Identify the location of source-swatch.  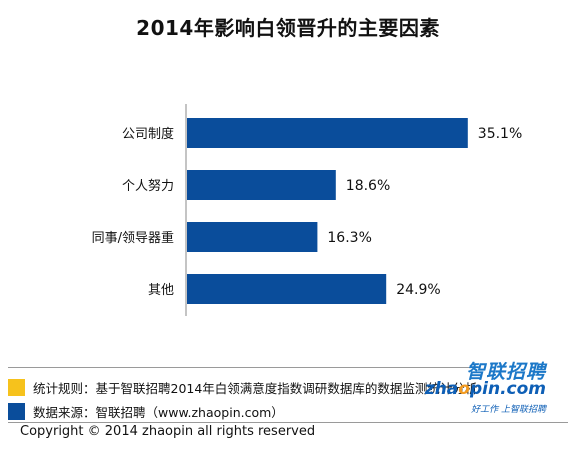
(16, 411).